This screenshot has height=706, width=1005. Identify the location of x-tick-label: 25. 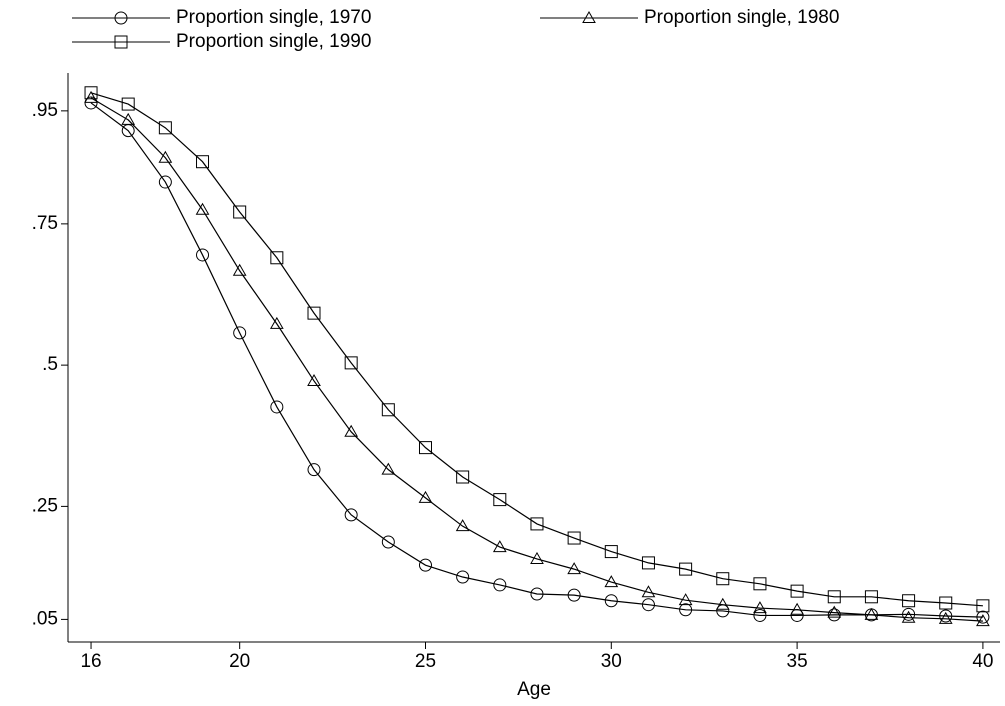
(425, 661).